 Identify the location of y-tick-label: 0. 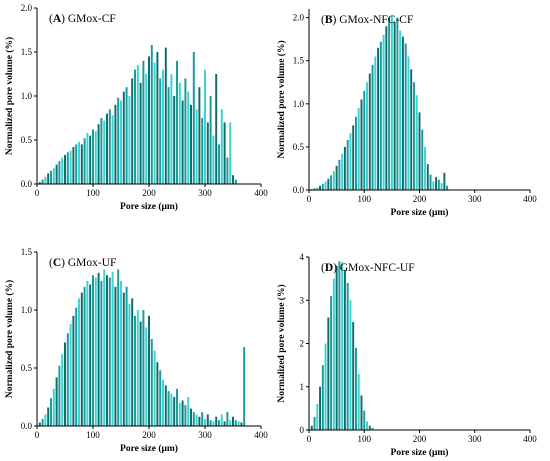
(302, 430).